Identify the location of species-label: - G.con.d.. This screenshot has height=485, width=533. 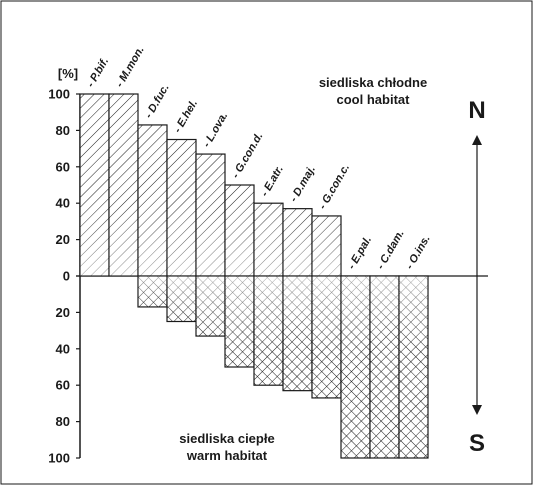
(248, 156).